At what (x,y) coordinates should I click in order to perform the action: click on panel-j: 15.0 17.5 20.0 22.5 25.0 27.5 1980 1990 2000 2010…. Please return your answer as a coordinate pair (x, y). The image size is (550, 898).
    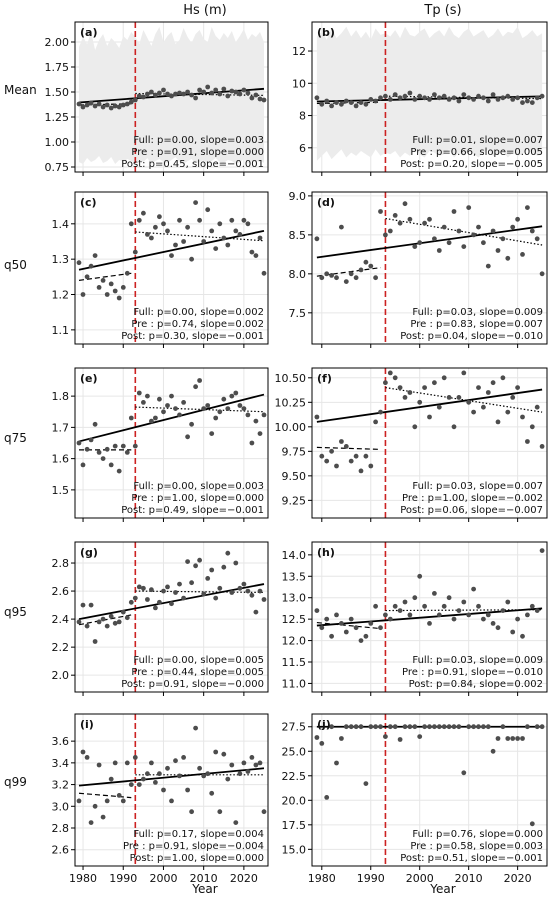
    Looking at the image, I should click on (415, 799).